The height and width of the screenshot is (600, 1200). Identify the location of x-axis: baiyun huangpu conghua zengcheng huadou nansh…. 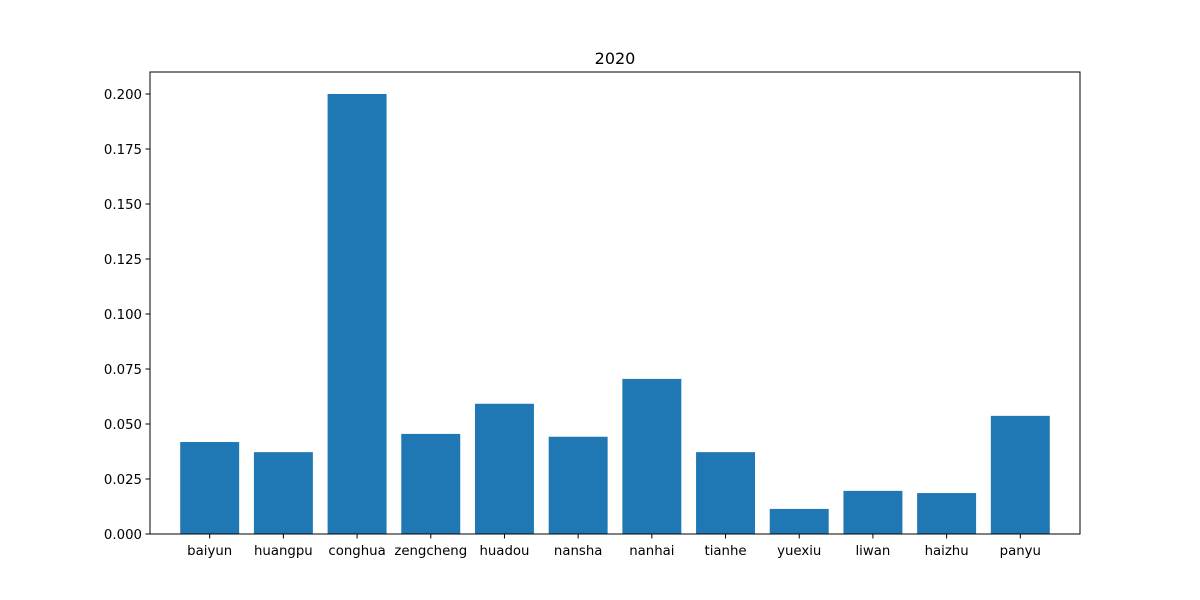
(614, 546).